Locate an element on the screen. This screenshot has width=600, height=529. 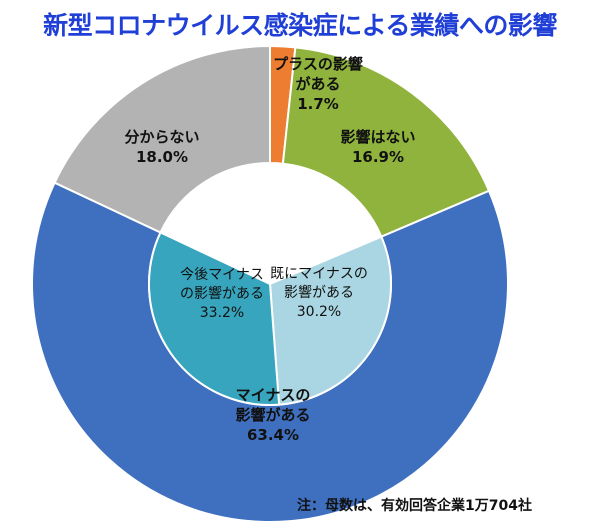
outer-label-0: プラスの影響がある 1.7% is located at coordinates (318, 84).